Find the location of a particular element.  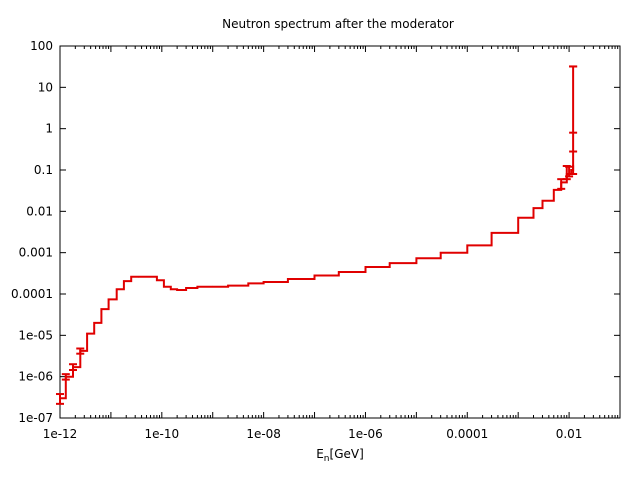

x-tick-label: 1e-10 is located at coordinates (162, 434).